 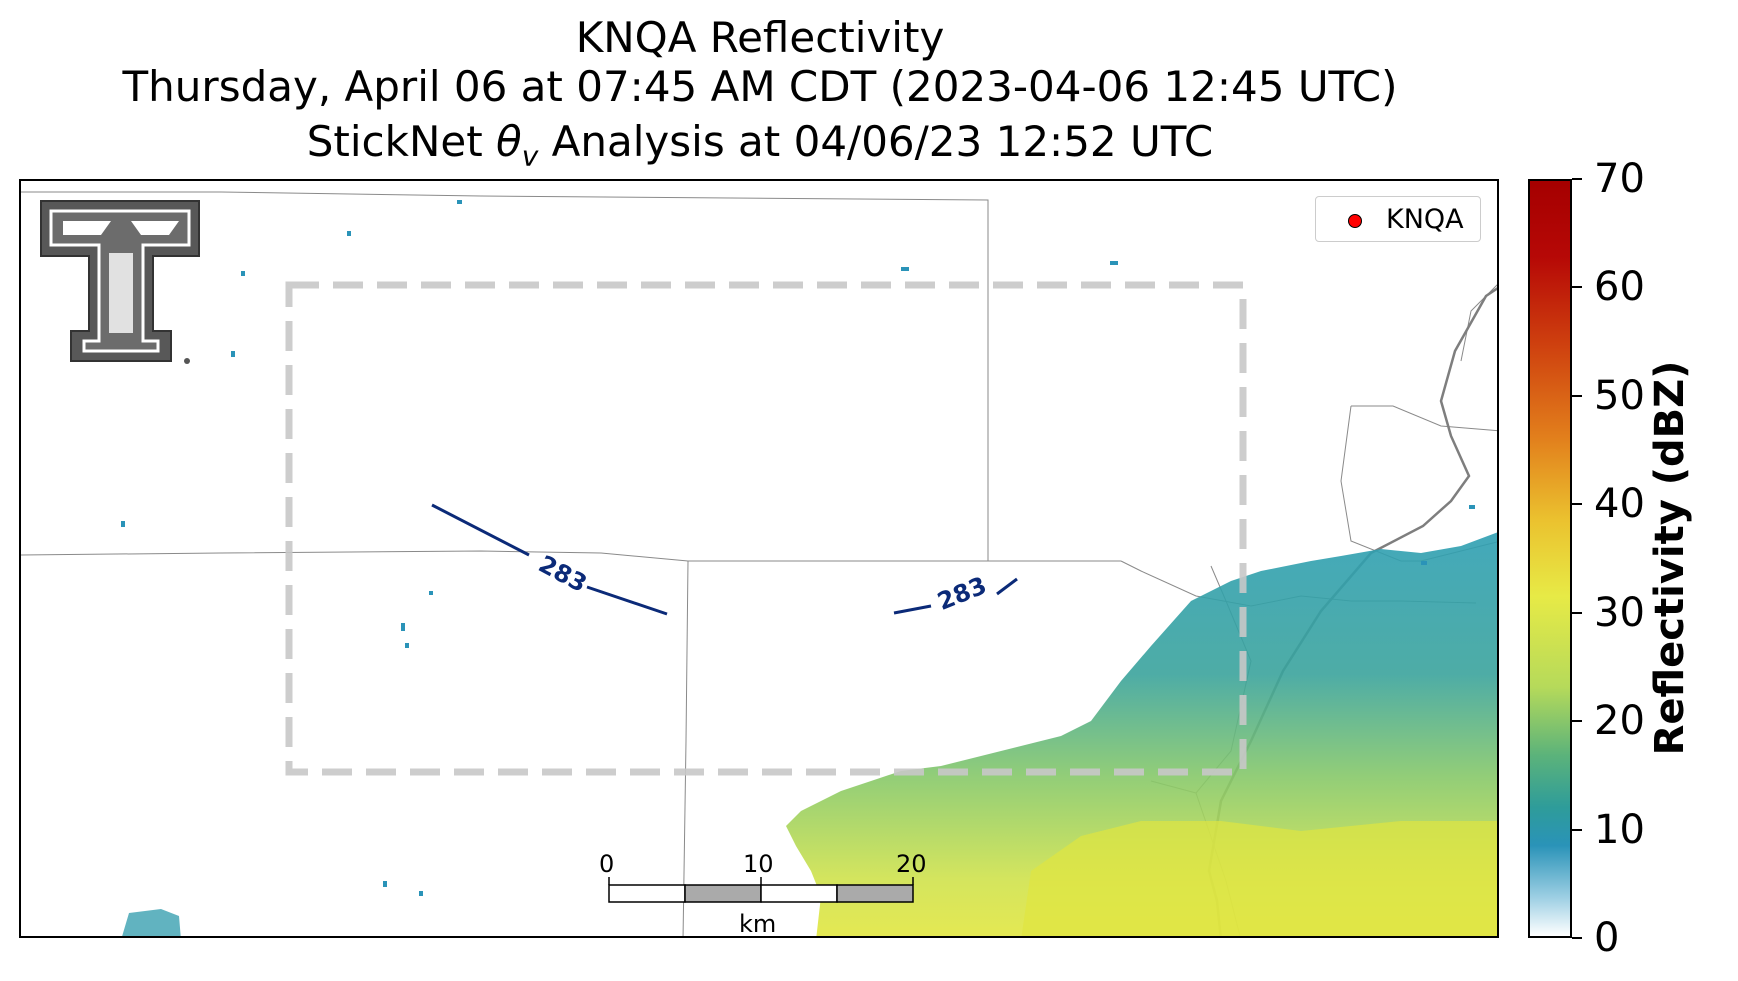 I want to click on analysis-suffix: Analysis at 04/06/23 12:52 UTC, so click(x=876, y=141).